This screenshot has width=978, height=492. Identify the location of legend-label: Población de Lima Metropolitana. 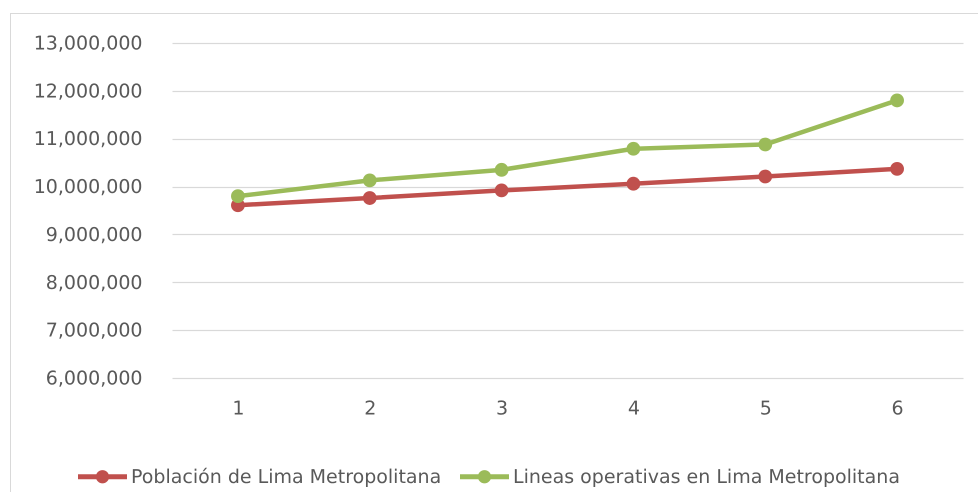
(286, 477).